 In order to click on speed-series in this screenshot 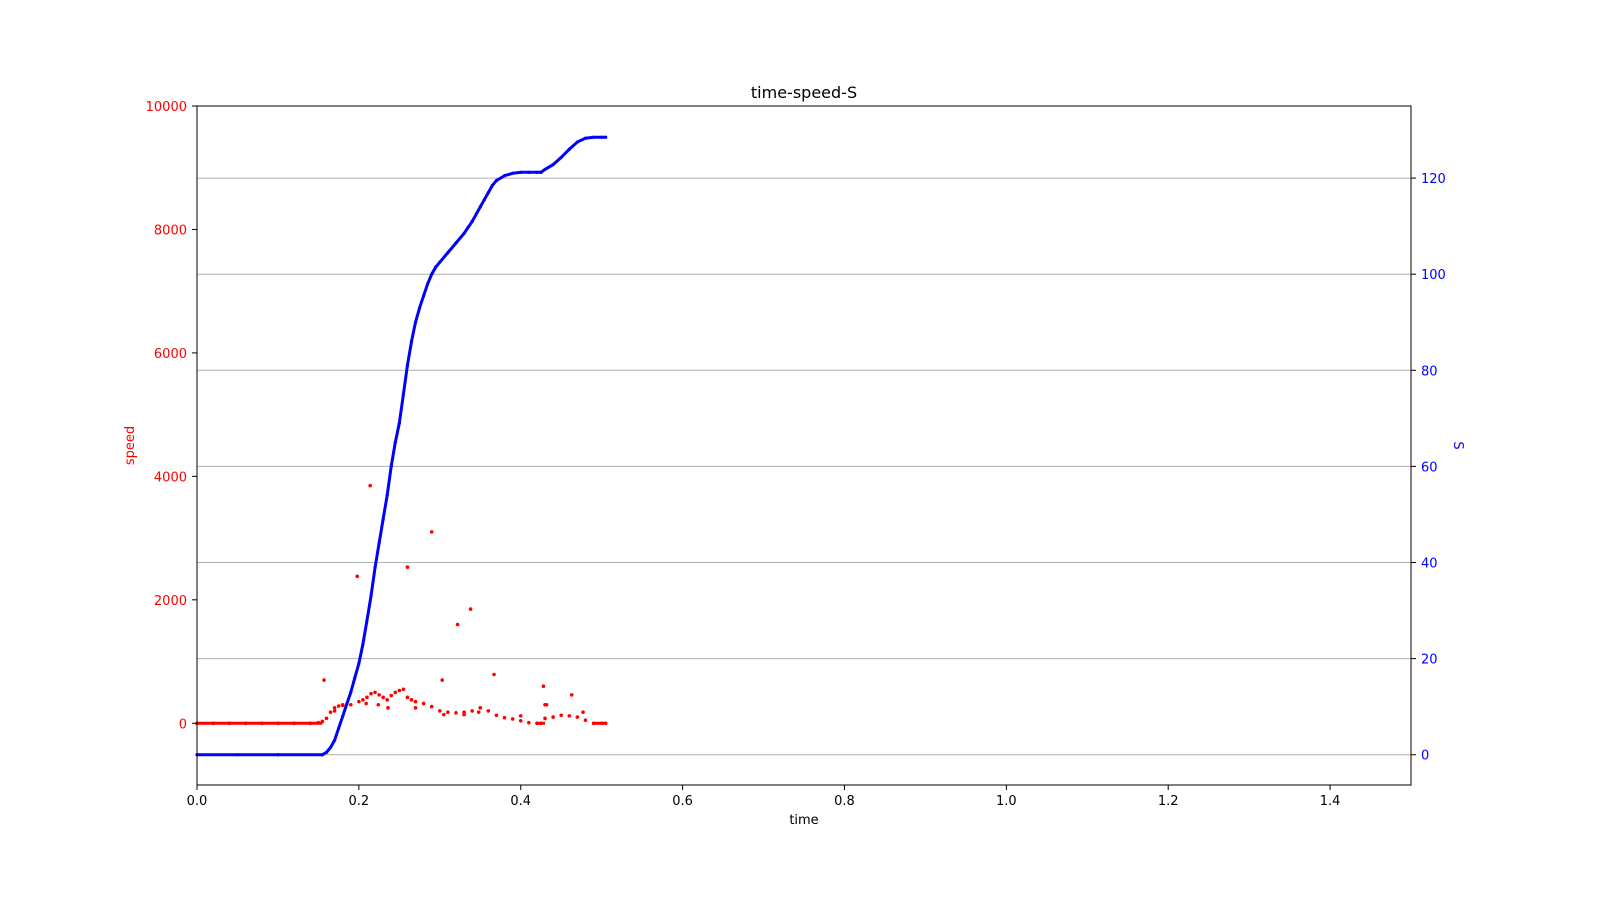, I will do `click(401, 604)`.